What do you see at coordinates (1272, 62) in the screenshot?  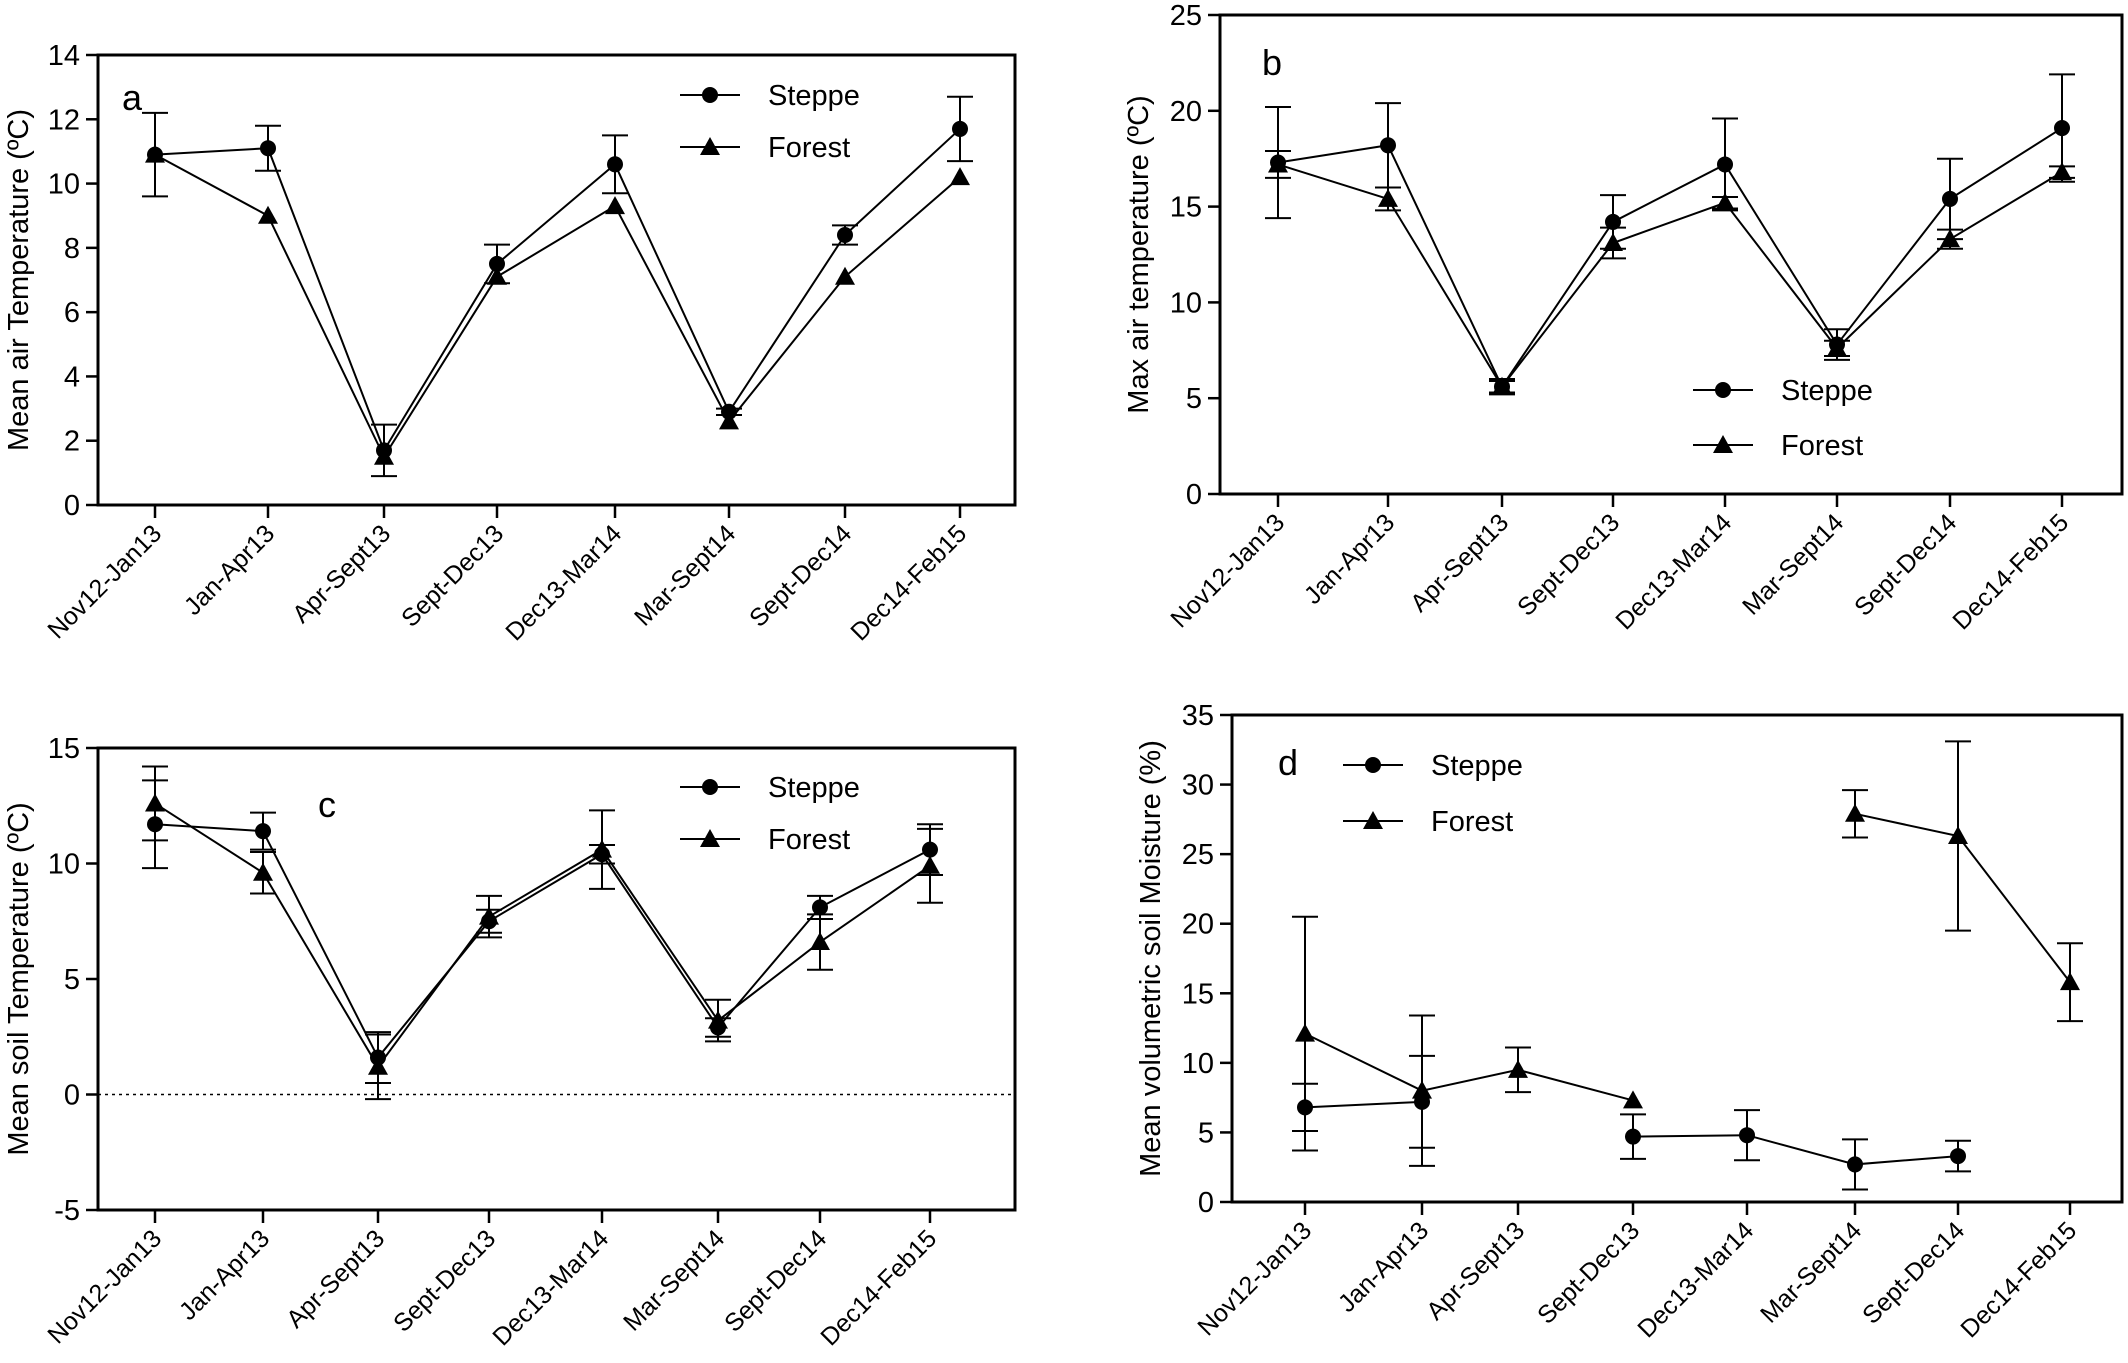 I see `panel-label: b` at bounding box center [1272, 62].